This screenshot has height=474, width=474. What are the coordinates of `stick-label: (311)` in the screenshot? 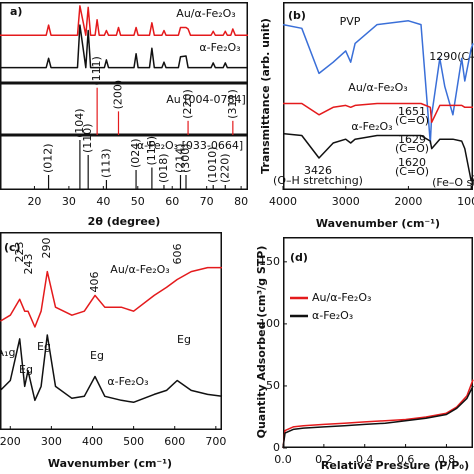 It's located at (232, 104).